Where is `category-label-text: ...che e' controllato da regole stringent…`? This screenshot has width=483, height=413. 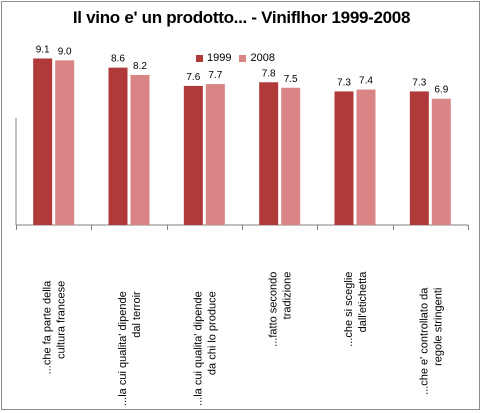 category-label-text: ...che e' controllato da regole stringent… is located at coordinates (431, 341).